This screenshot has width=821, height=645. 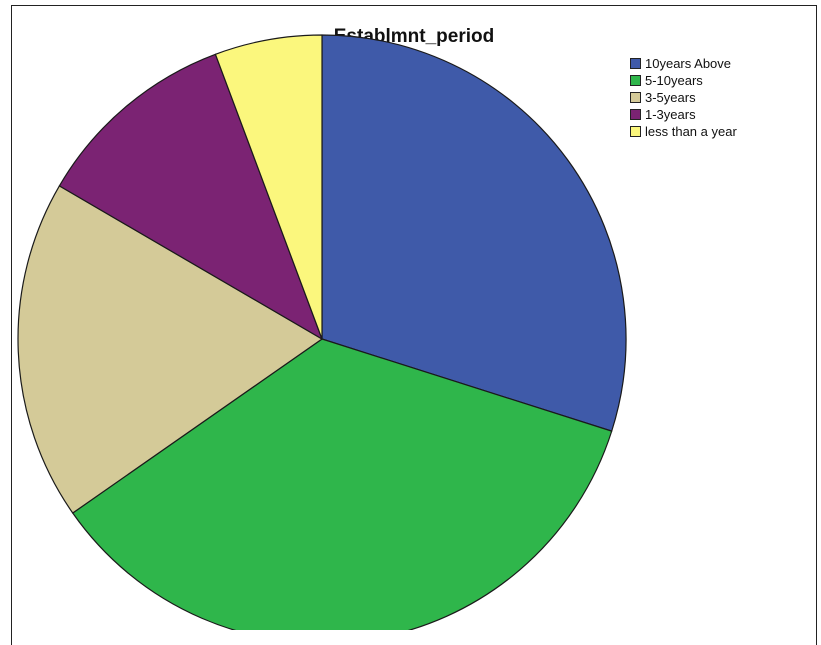 What do you see at coordinates (190, 196) in the screenshot?
I see `pie-slice-1-3years` at bounding box center [190, 196].